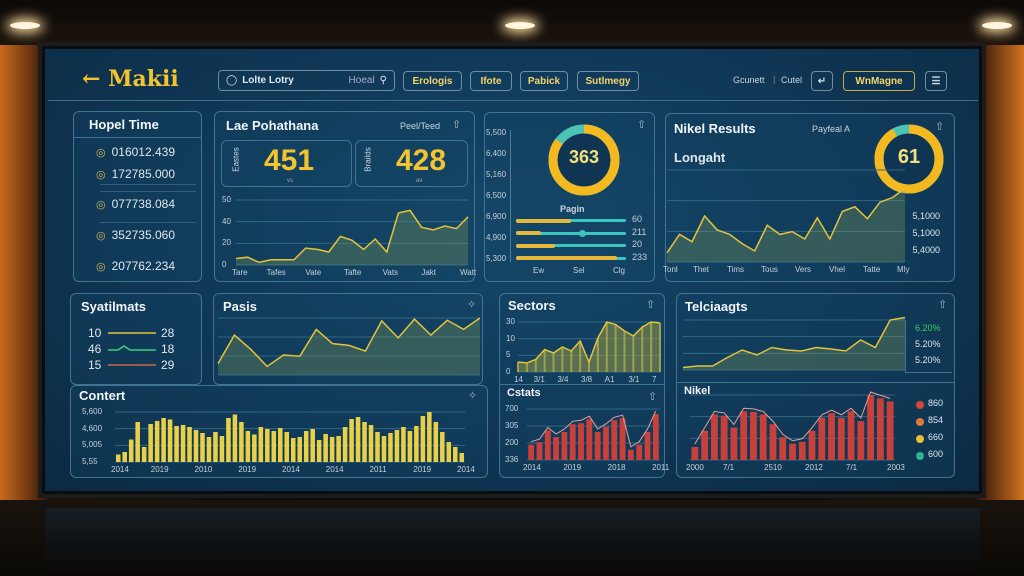 The height and width of the screenshot is (576, 1024). I want to click on logo-text: Makii, so click(143, 79).